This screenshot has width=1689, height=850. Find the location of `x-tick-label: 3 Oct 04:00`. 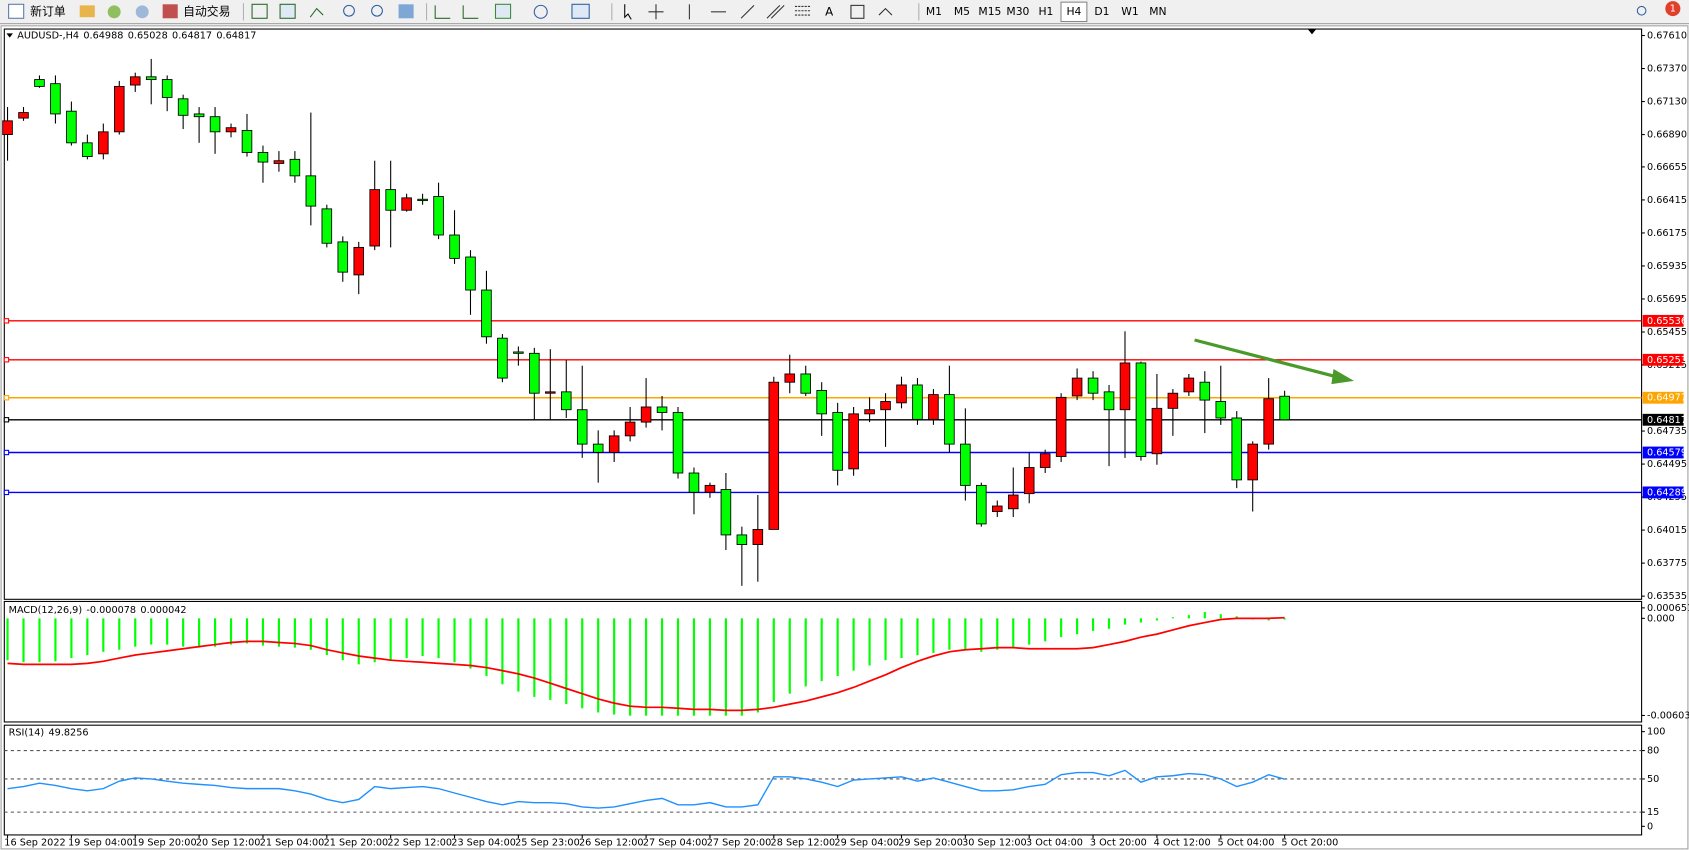

x-tick-label: 3 Oct 04:00 is located at coordinates (1054, 842).